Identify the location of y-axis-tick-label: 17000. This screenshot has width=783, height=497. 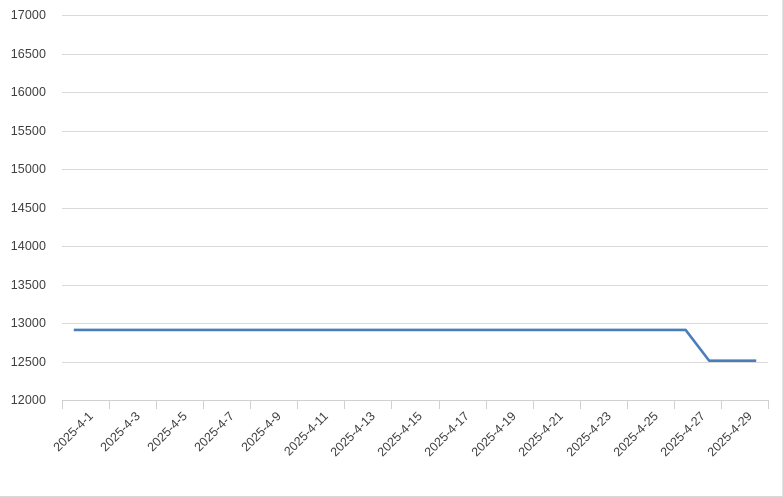
(28, 15).